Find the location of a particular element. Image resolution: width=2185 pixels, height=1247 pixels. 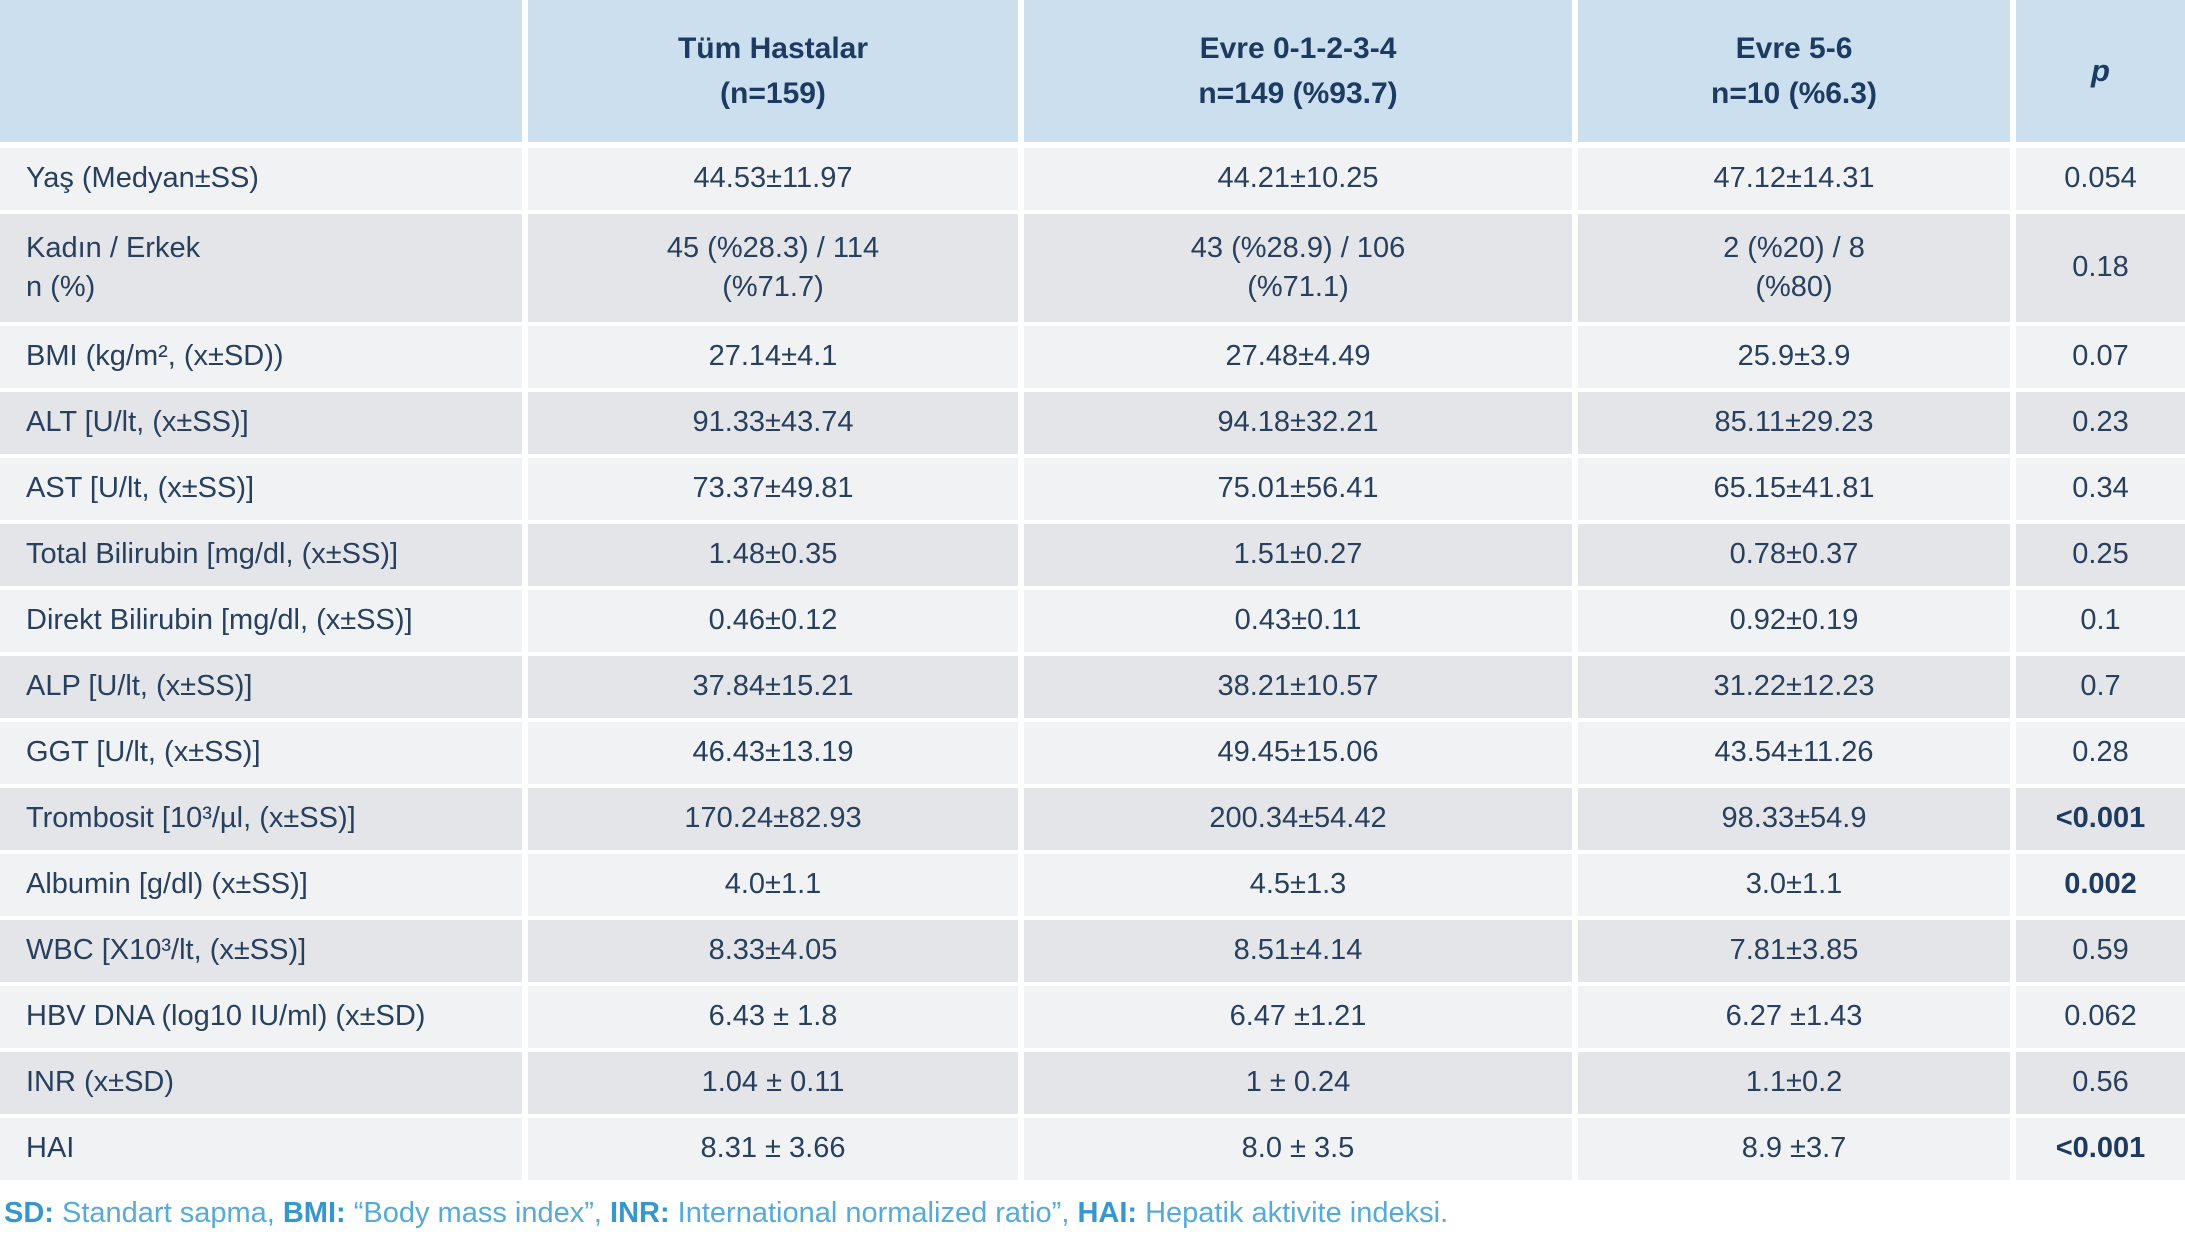

cell-all: 37.84±15.21 is located at coordinates (776, 689).